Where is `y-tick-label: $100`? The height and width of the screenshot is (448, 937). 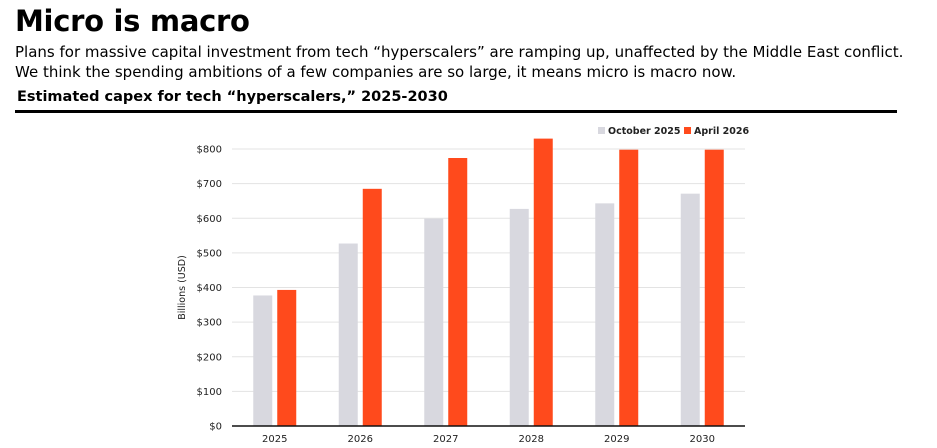
y-tick-label: $100 is located at coordinates (209, 392).